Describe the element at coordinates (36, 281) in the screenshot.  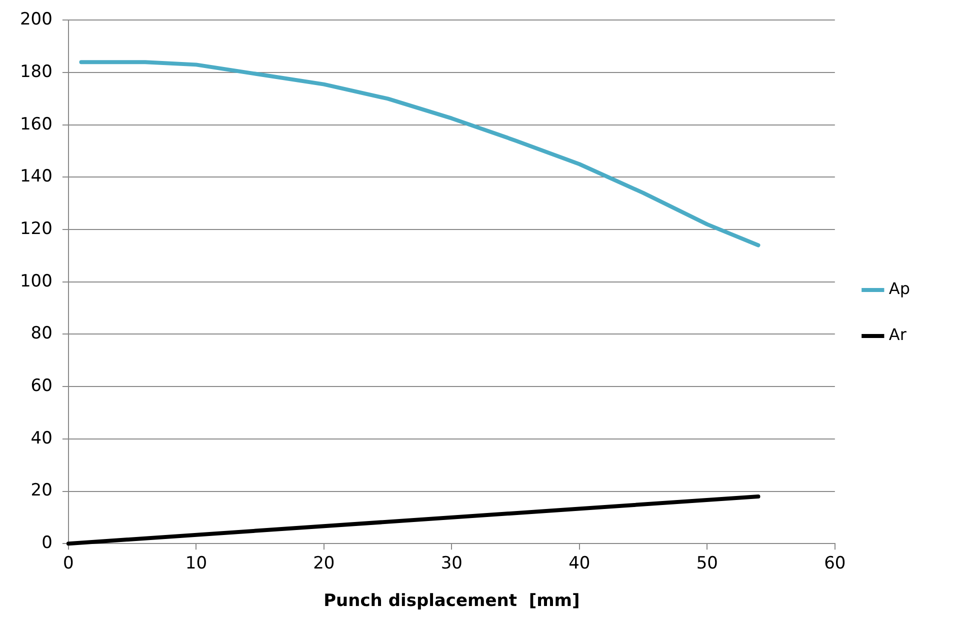
I see `y-tick-label: 100` at that location.